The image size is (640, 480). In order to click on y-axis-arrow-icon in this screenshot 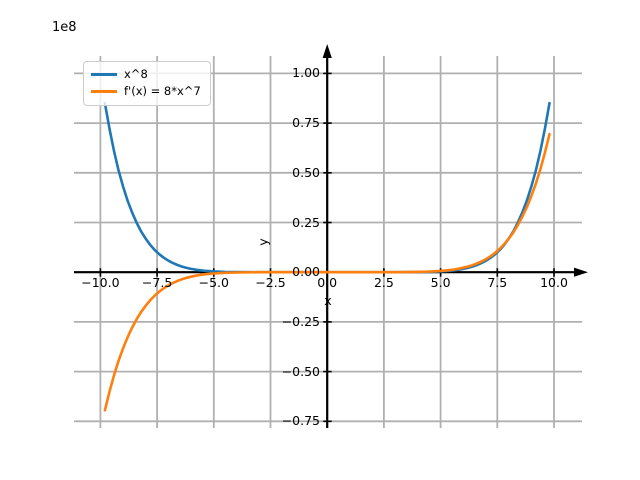, I will do `click(327, 51)`.